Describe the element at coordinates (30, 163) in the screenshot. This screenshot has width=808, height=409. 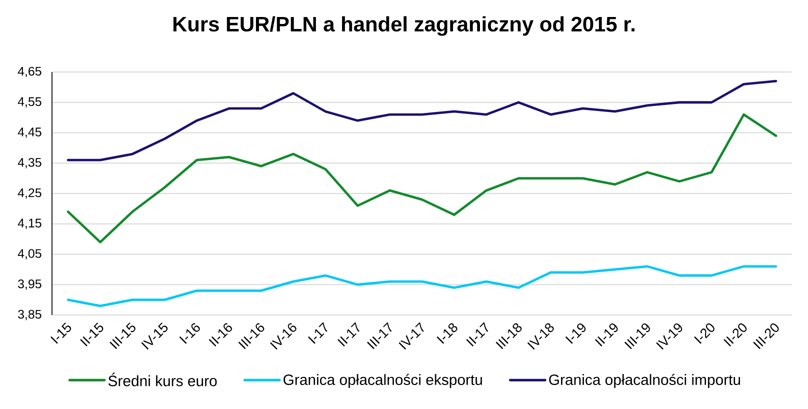
I see `y-tick-label: 4,35` at that location.